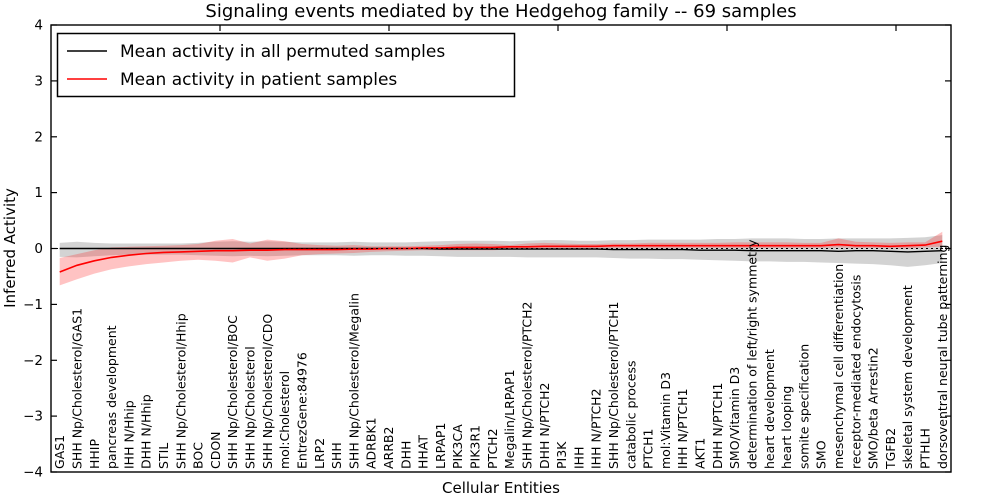 The height and width of the screenshot is (500, 1000). Describe the element at coordinates (821, 454) in the screenshot. I see `x-tick-label: SMO` at that location.